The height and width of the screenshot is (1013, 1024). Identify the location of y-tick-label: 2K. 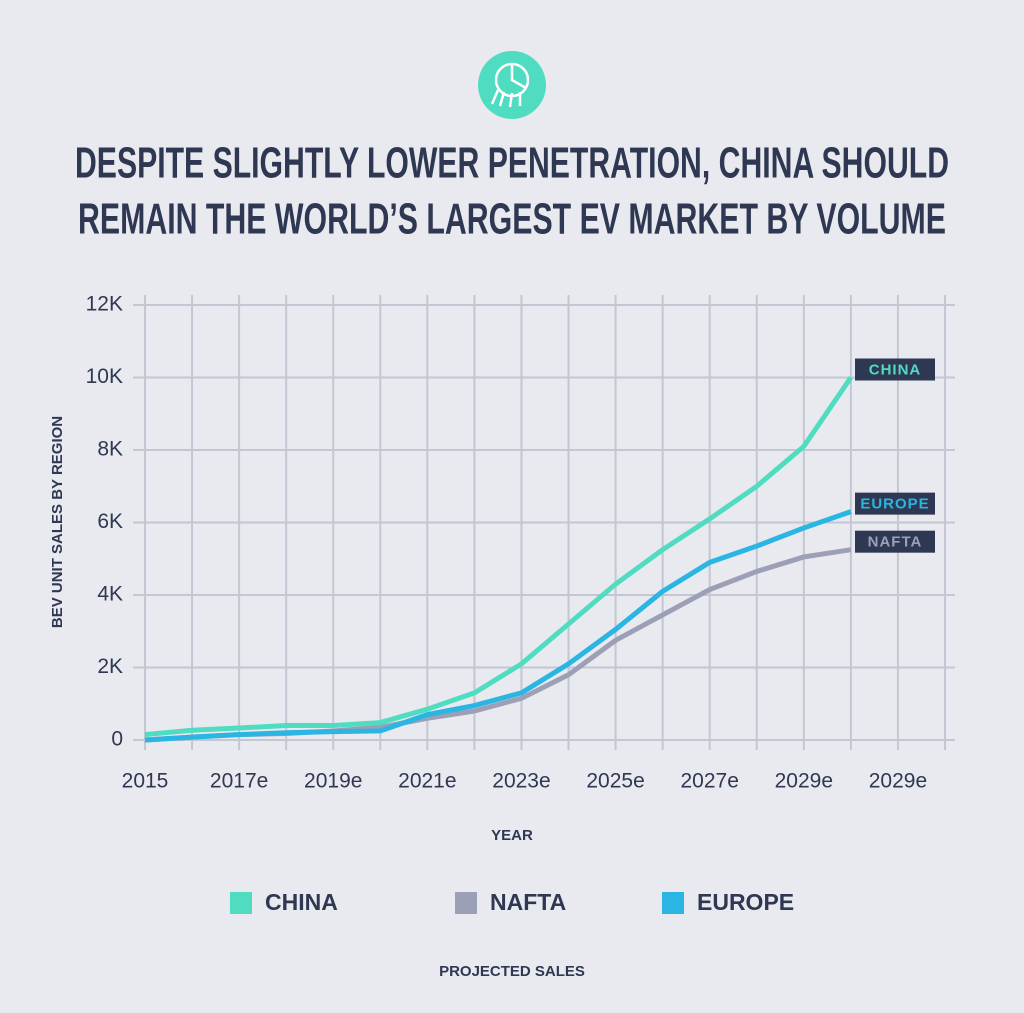
(110, 666).